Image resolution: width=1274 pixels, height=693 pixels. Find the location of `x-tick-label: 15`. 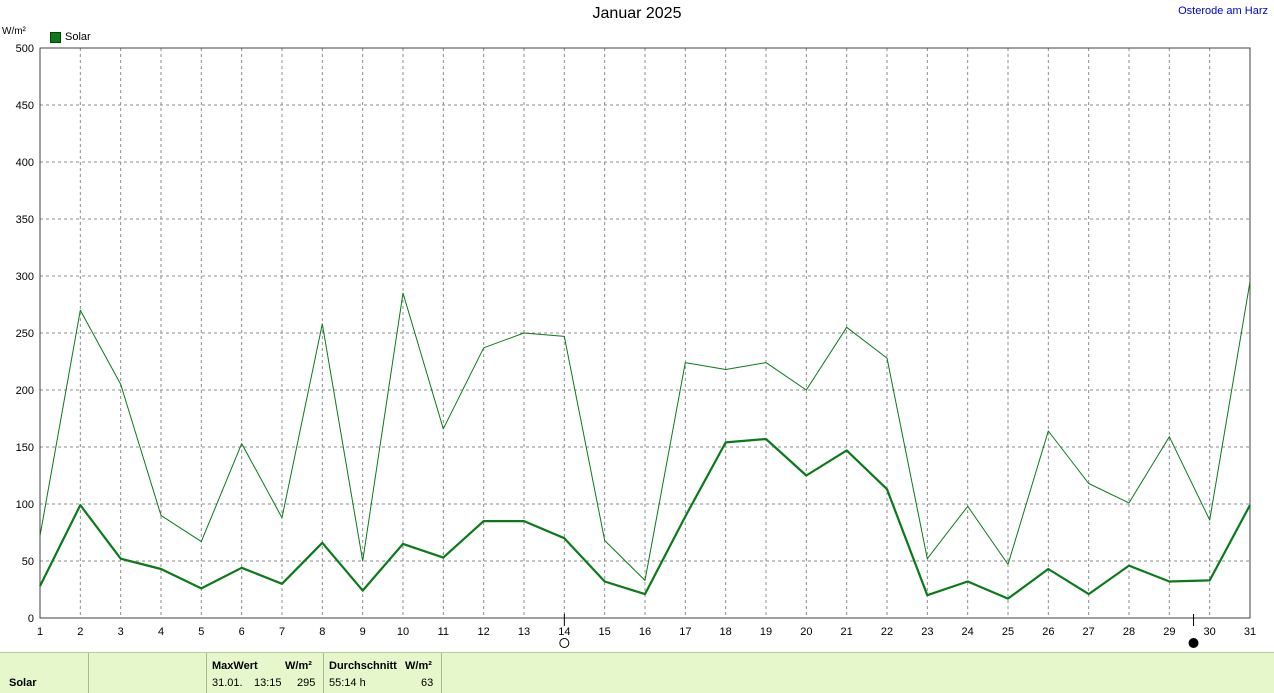

x-tick-label: 15 is located at coordinates (605, 632).